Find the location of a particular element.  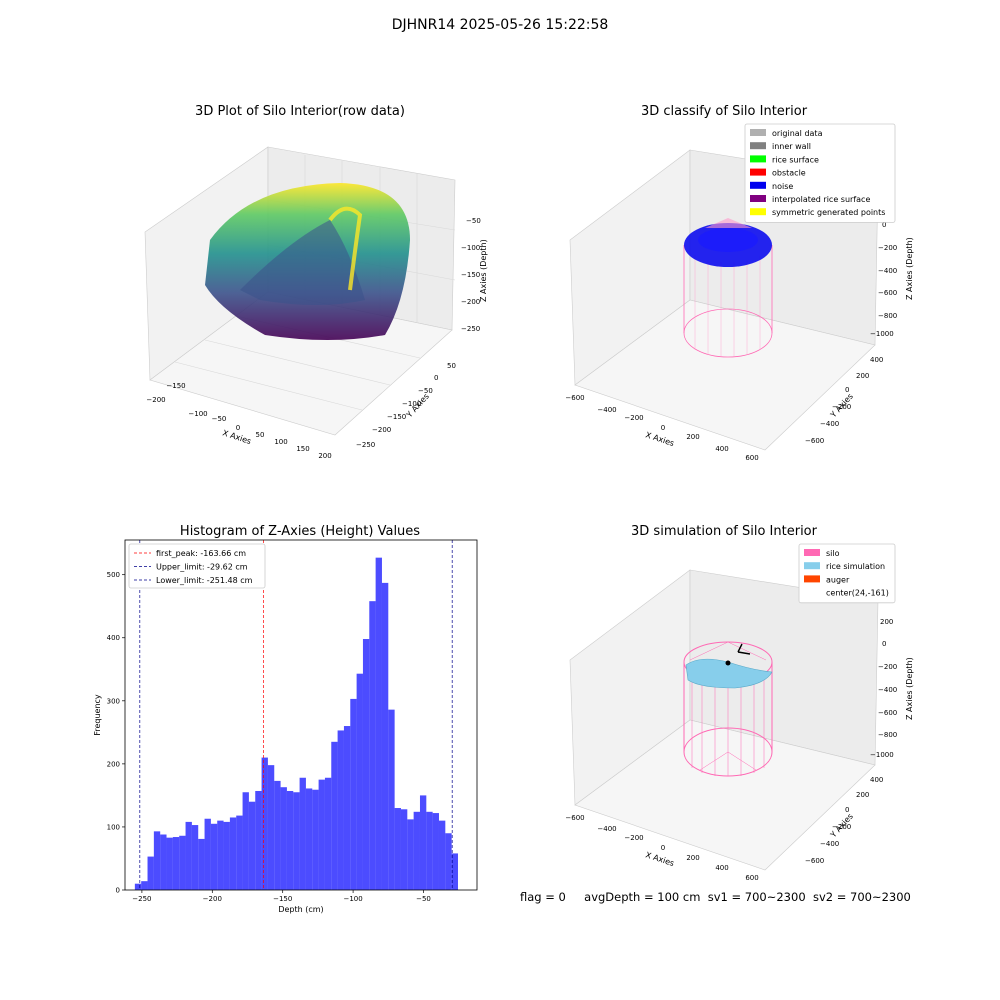

raw-plot-title: 3D Plot of Silo Interior(row data) is located at coordinates (300, 111).